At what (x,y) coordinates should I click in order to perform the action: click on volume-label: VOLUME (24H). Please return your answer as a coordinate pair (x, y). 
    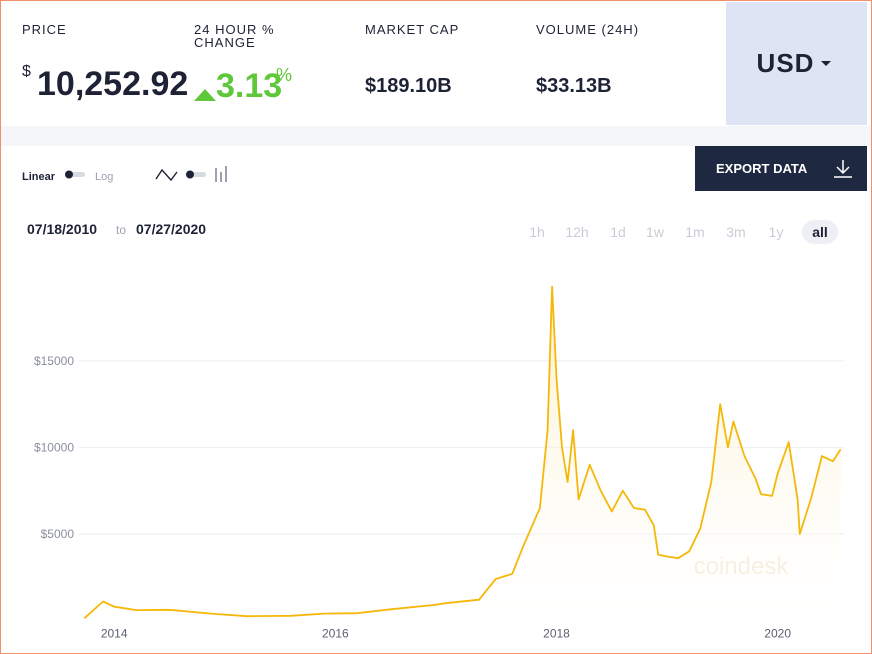
    Looking at the image, I should click on (588, 29).